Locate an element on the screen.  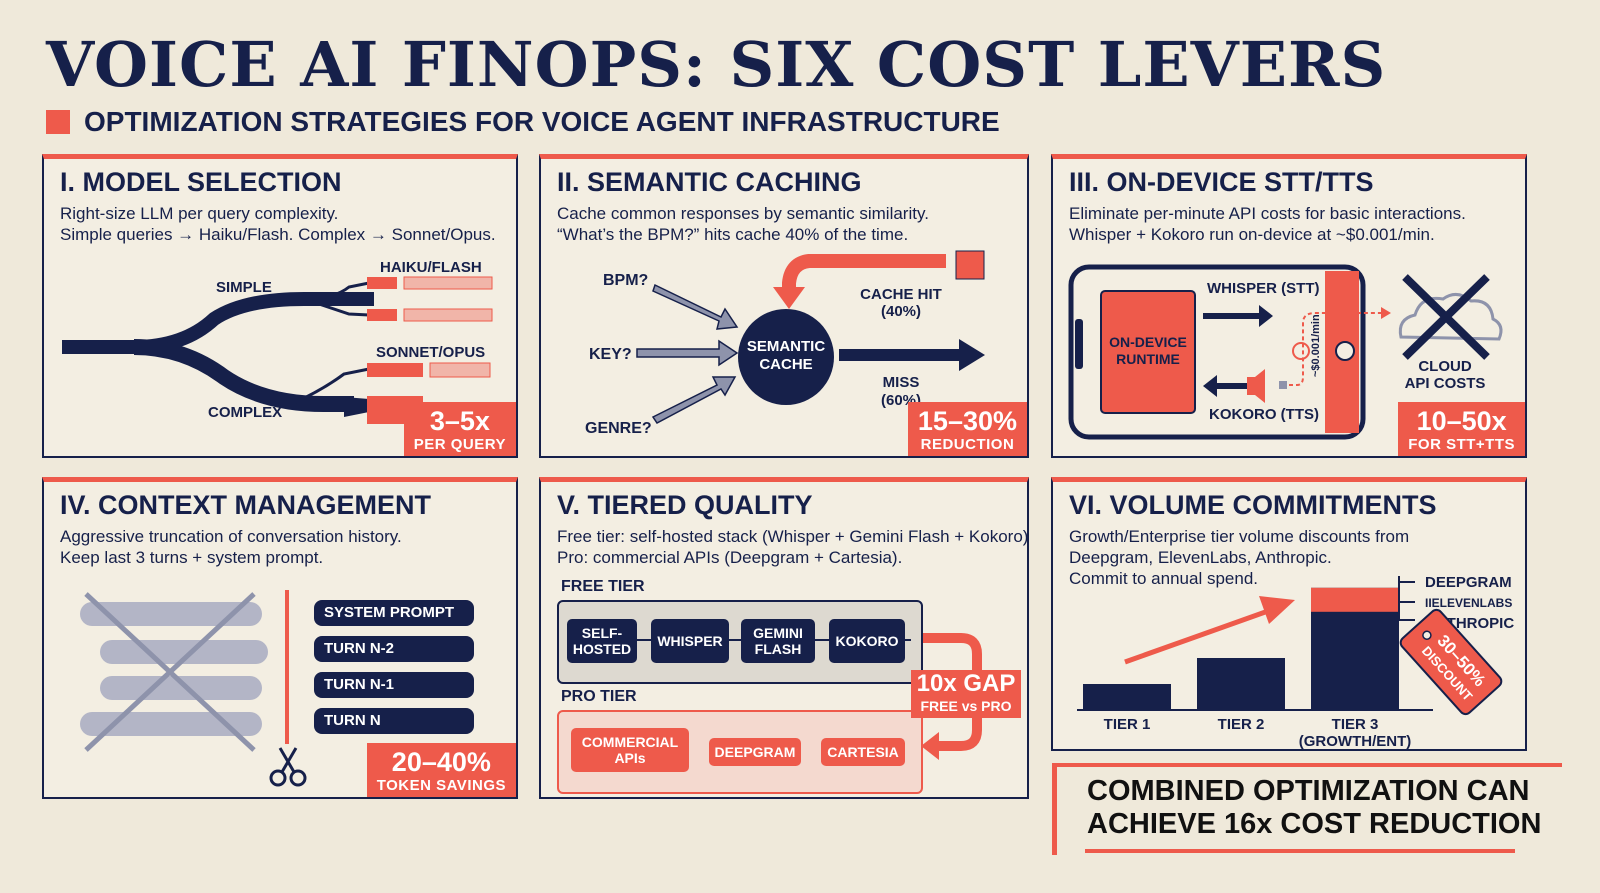
card-title: II. SEMANTIC CACHING is located at coordinates (709, 182).